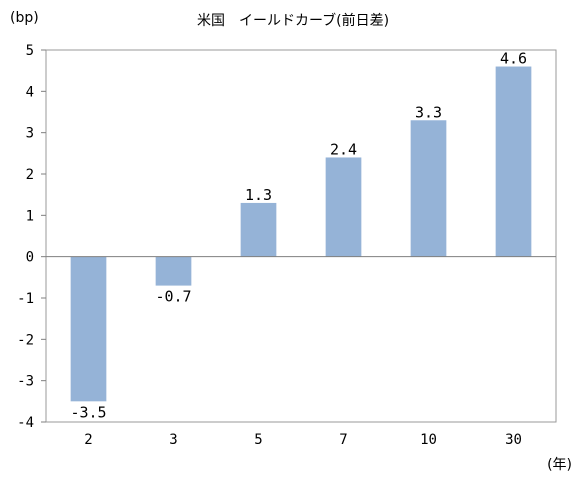  I want to click on y-tick-label: -2, so click(25, 340).